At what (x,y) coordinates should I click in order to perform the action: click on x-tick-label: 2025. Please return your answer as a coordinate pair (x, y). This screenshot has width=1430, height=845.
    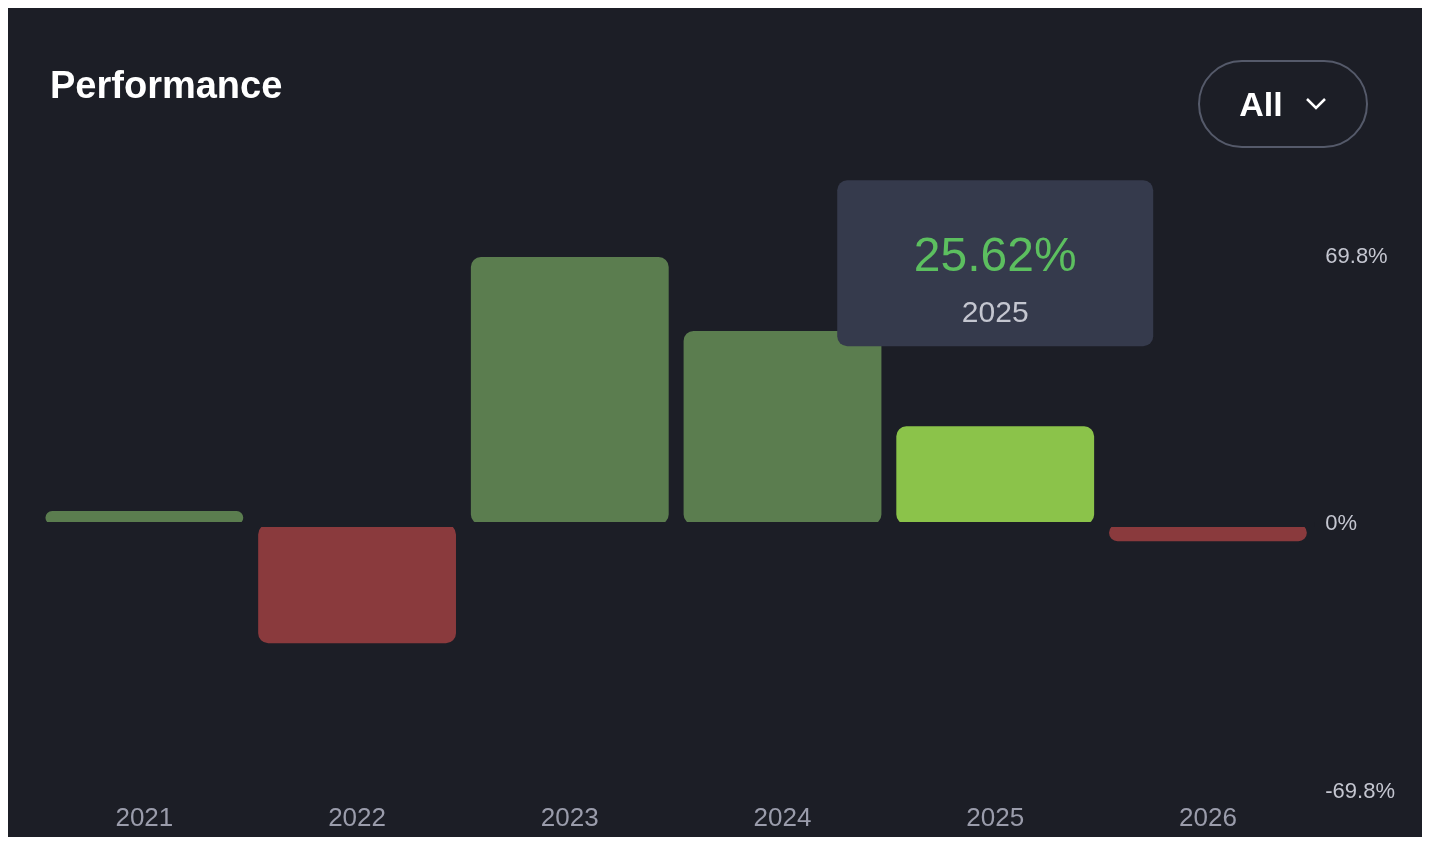
    Looking at the image, I should click on (995, 816).